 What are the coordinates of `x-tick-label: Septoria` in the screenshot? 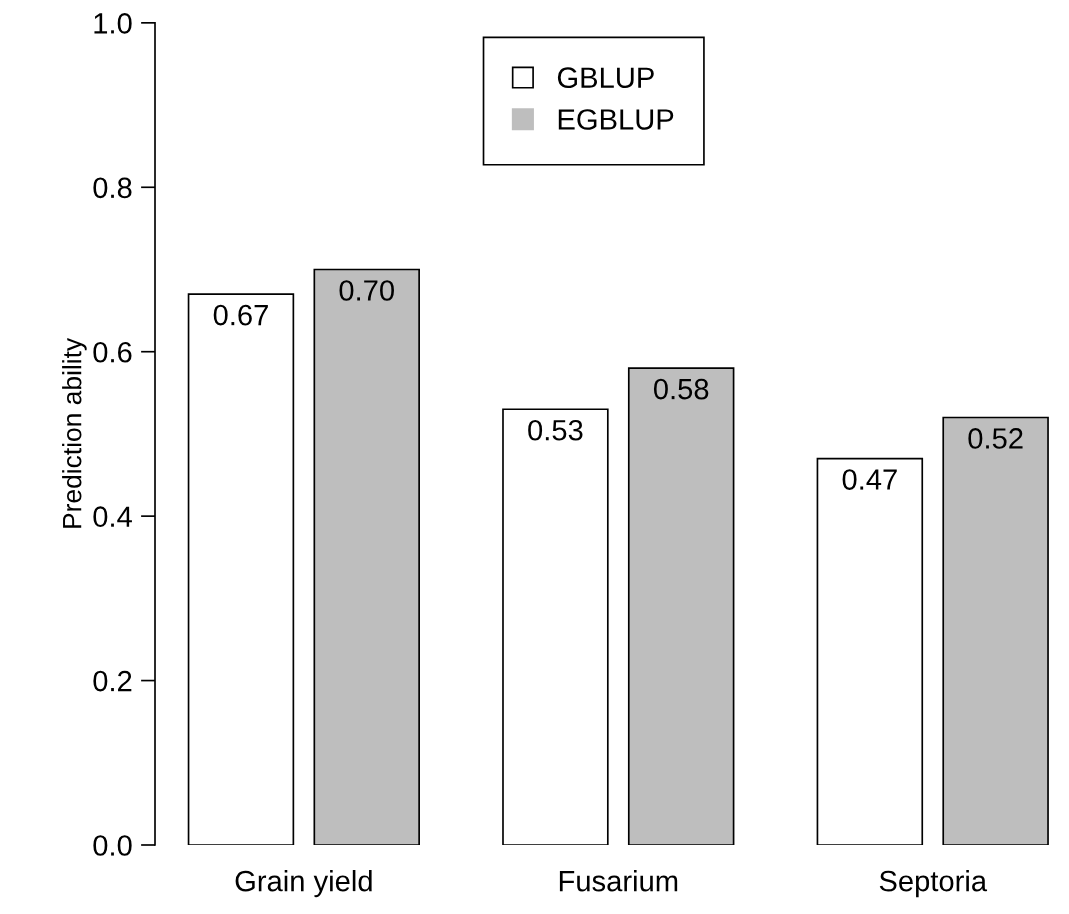 It's located at (933, 883).